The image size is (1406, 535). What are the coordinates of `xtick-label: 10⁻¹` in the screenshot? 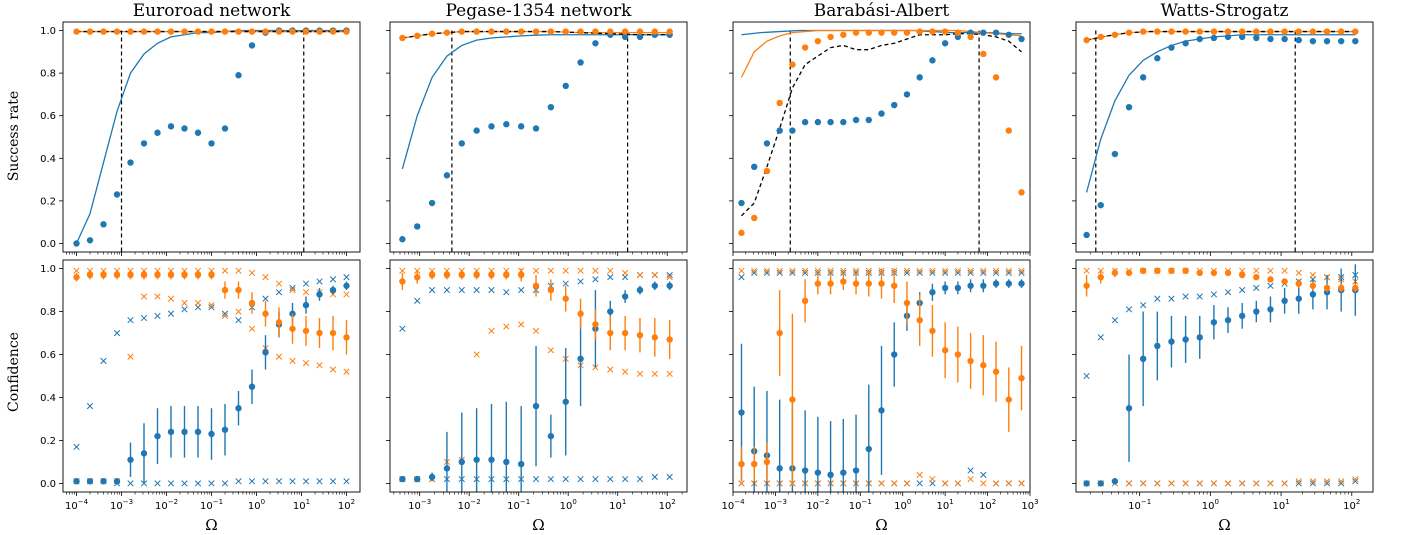 It's located at (211, 505).